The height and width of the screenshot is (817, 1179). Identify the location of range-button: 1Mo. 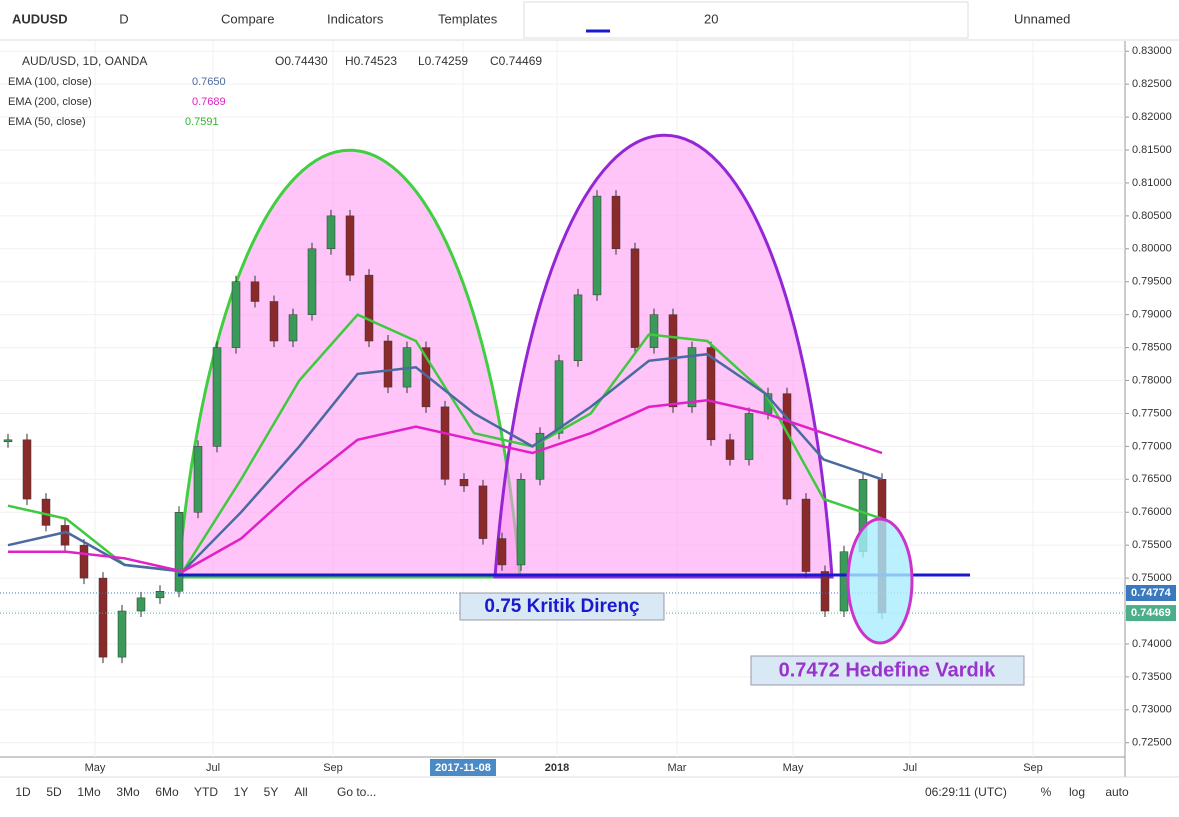
(89, 792).